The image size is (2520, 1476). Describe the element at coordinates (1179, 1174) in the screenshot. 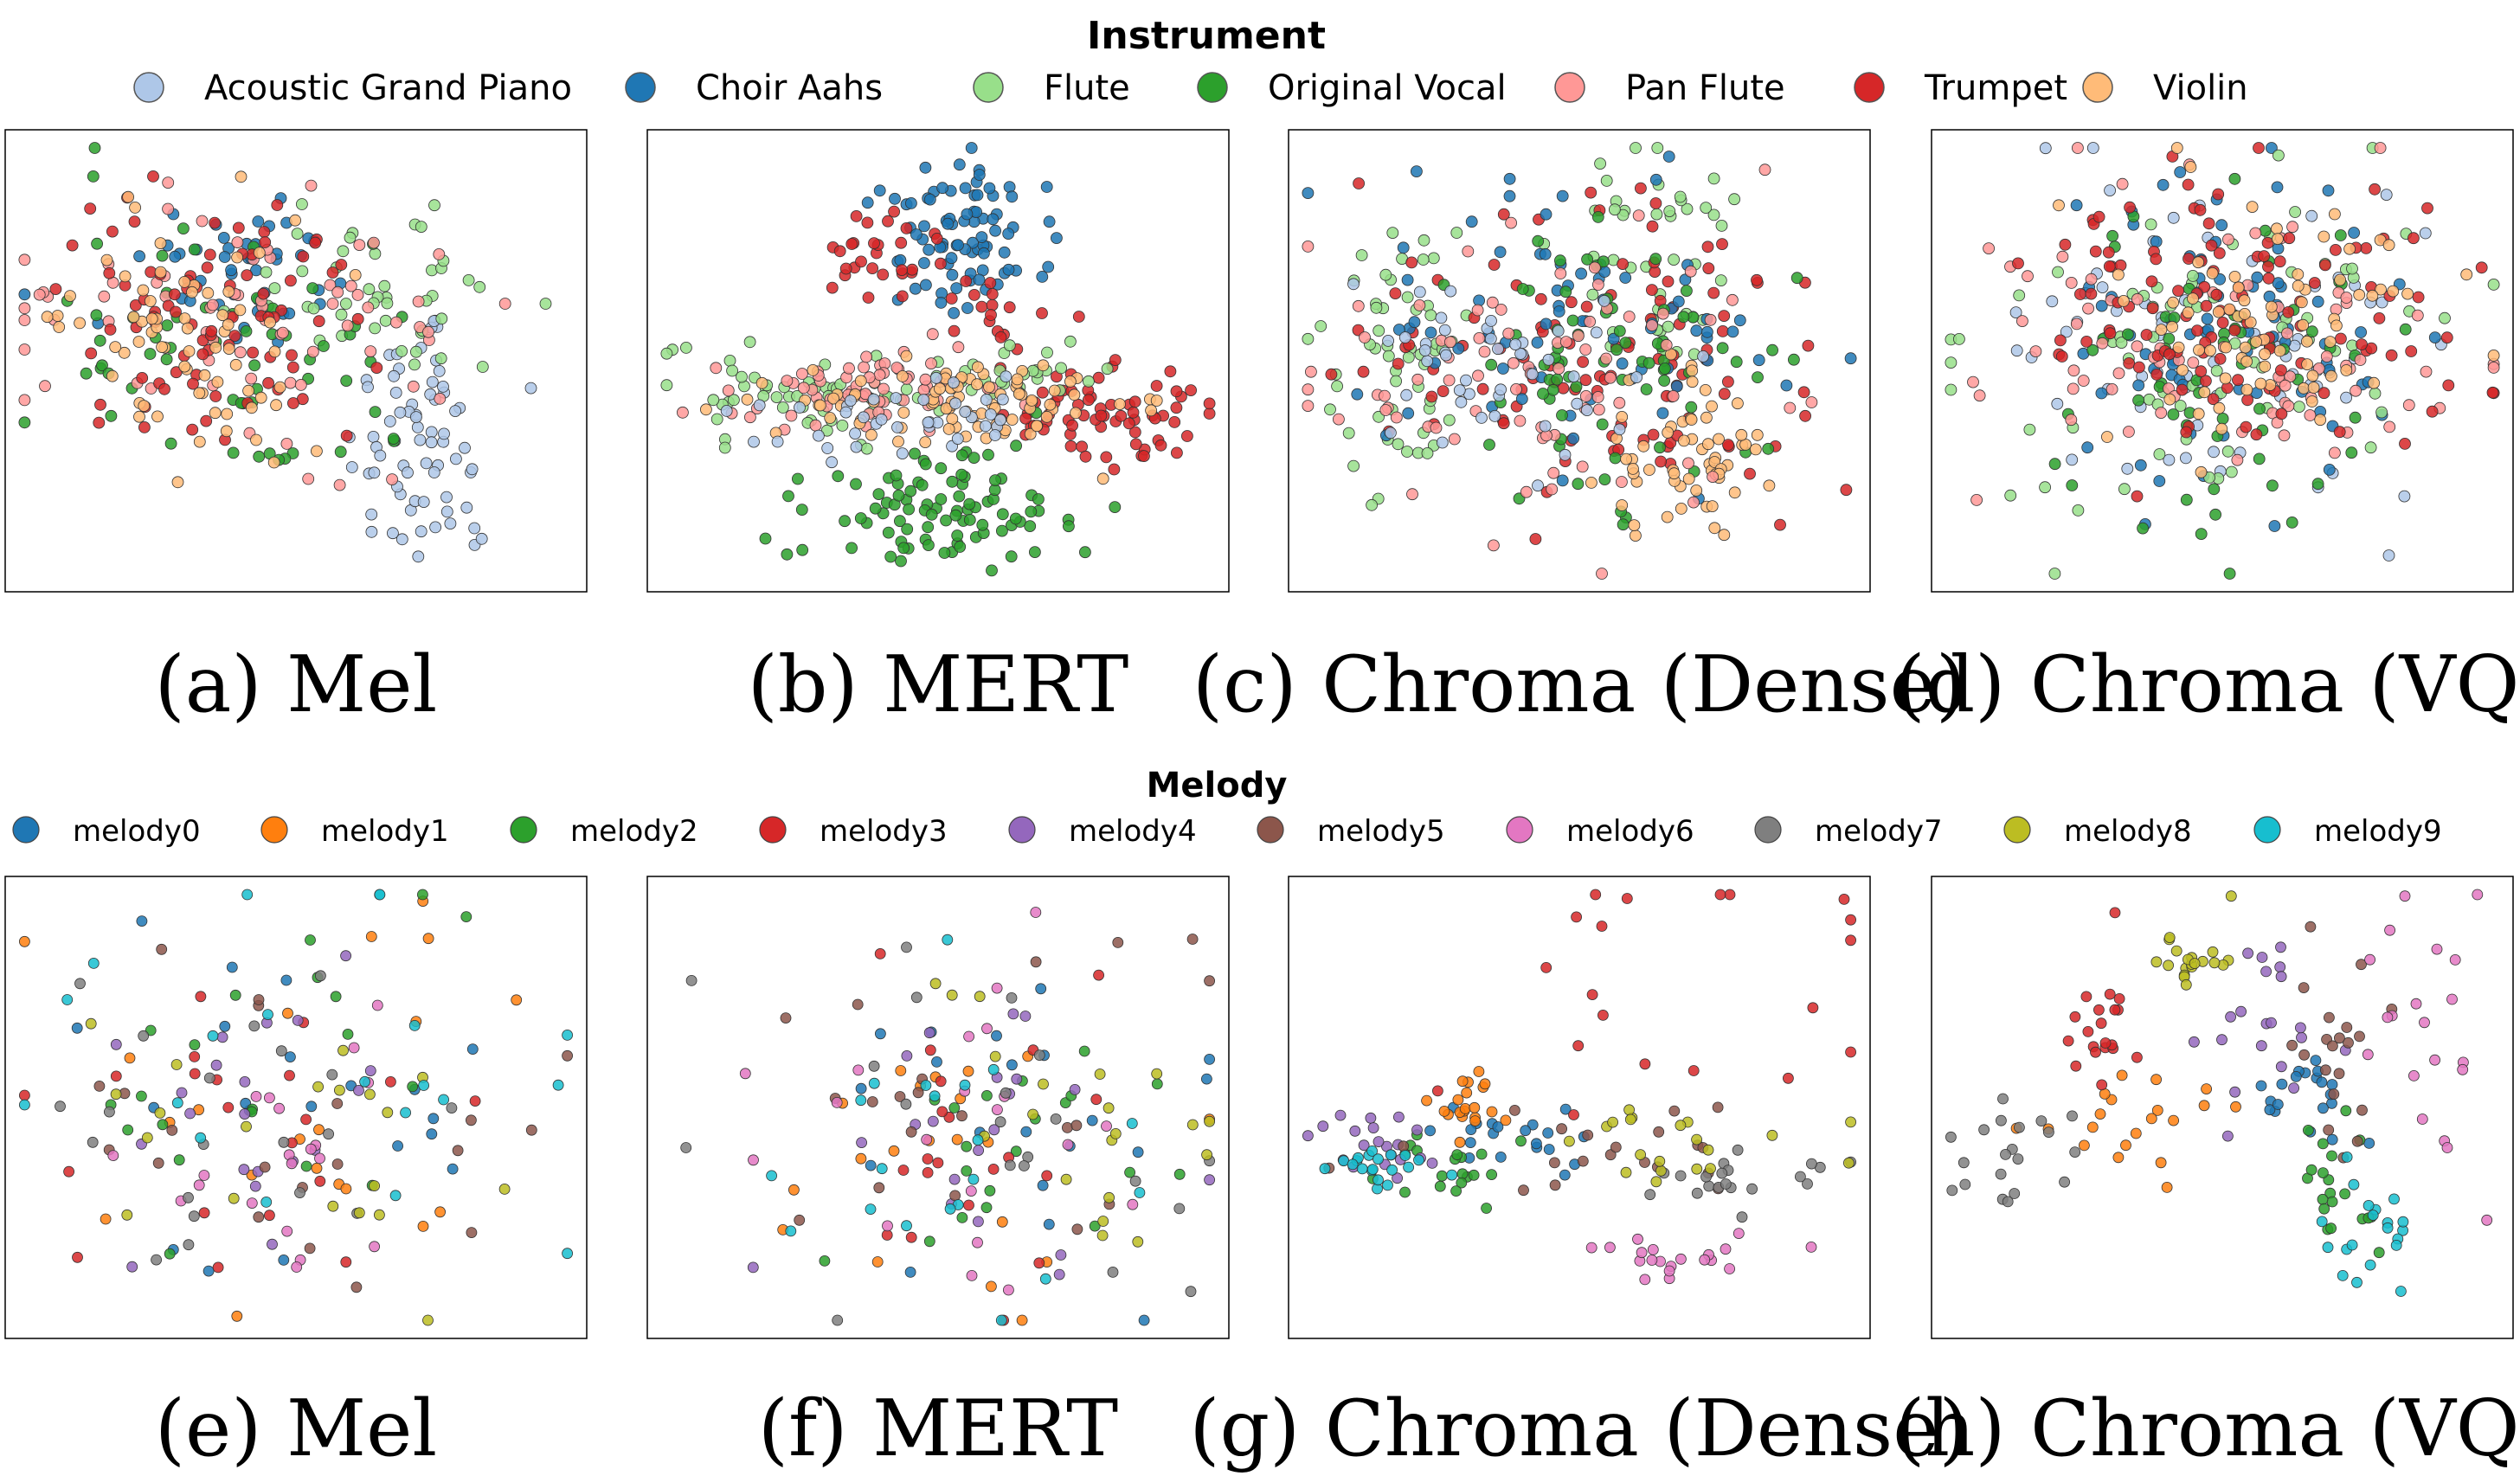

I see `point-melody2` at that location.